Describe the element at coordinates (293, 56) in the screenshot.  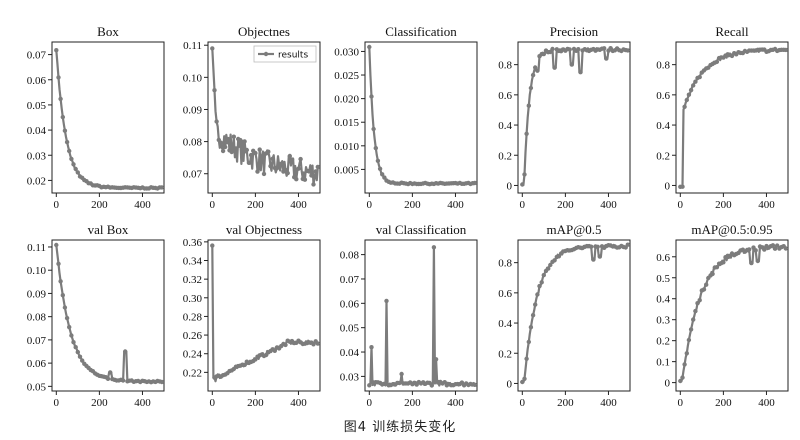
I see `legend-label: results` at that location.